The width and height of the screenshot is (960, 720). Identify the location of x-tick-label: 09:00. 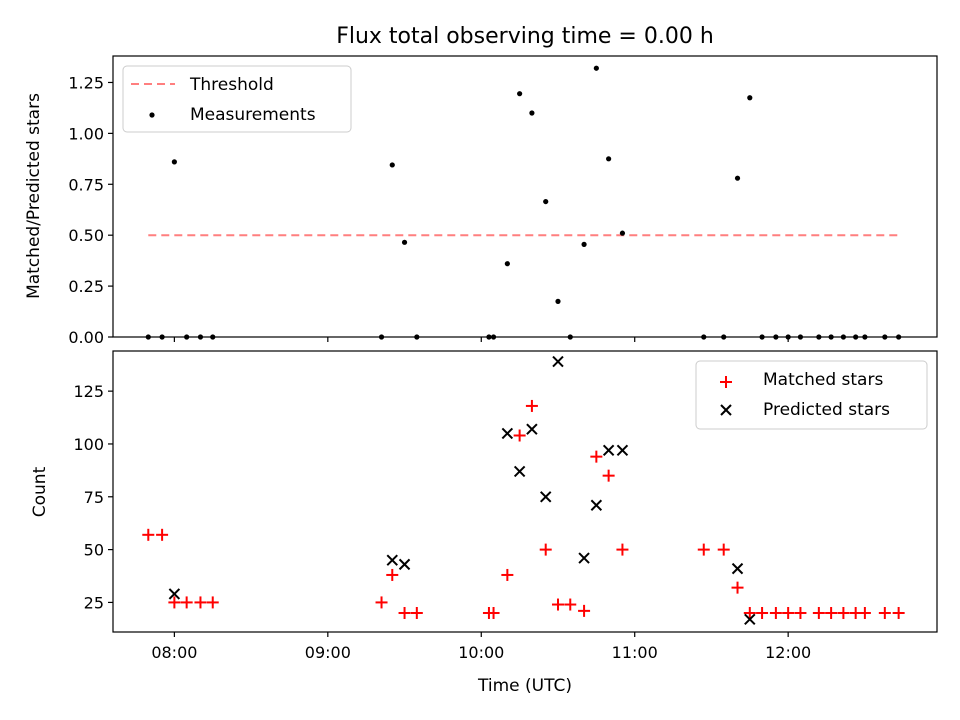
(328, 652).